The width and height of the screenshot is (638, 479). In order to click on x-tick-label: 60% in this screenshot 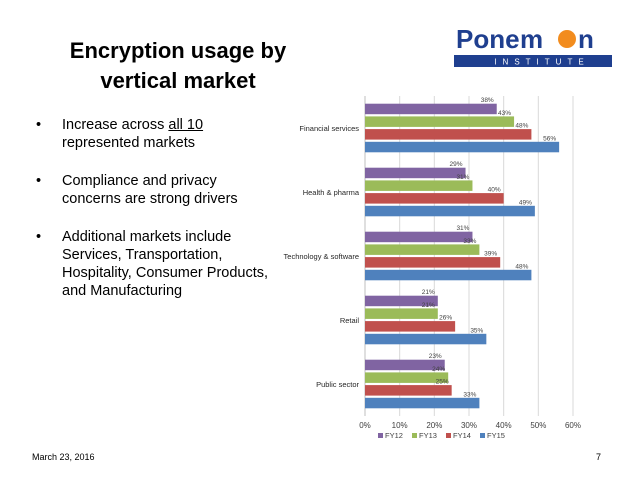, I will do `click(573, 425)`.